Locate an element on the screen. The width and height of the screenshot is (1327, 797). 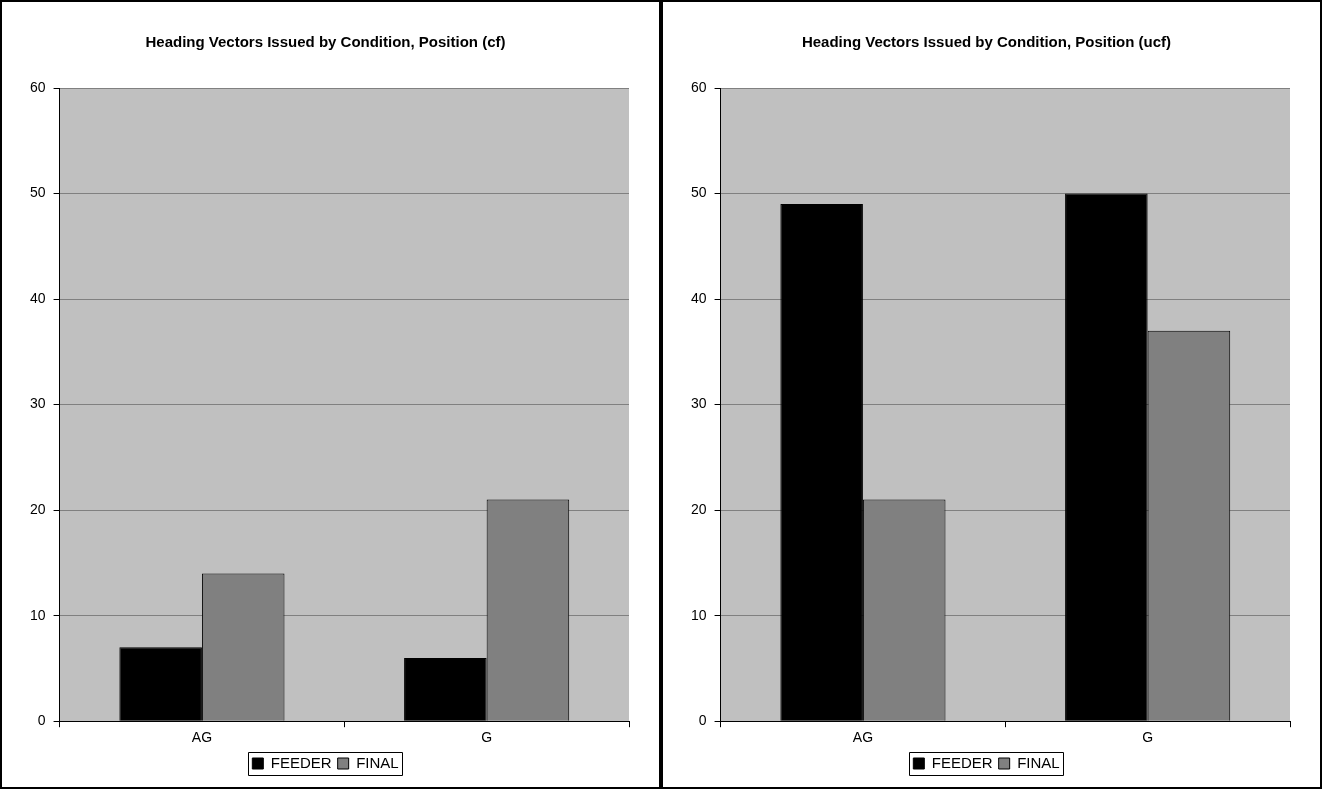
chart-title: Heading Vectors Issued by Condition, Position (cf) is located at coordinates (325, 42).